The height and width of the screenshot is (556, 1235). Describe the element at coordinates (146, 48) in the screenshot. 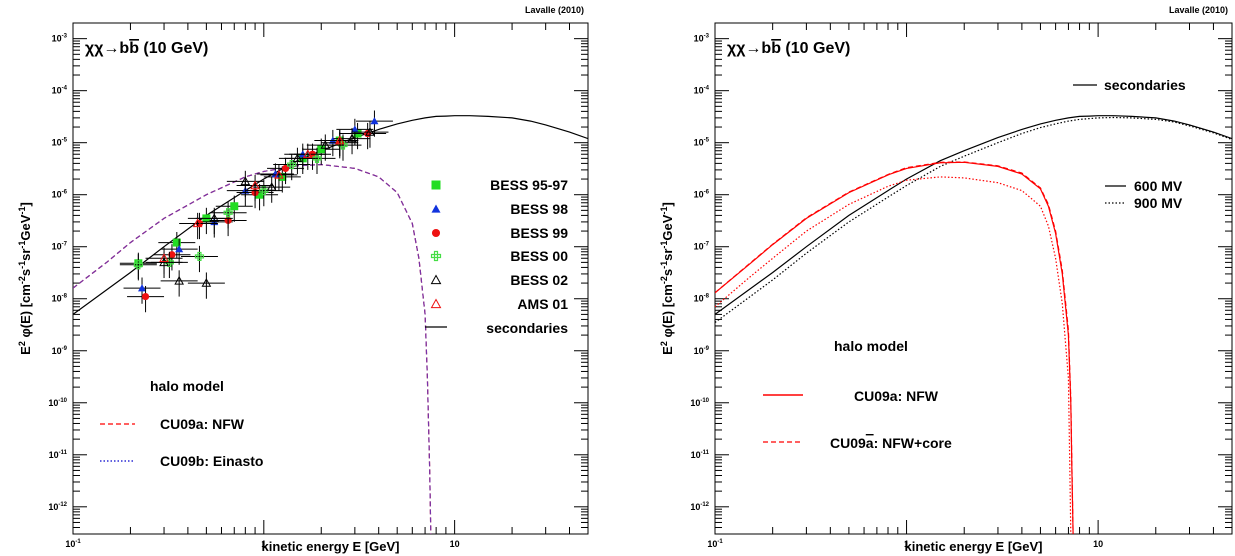

I see `channel-label: χχ→bb (10 GeV)` at that location.